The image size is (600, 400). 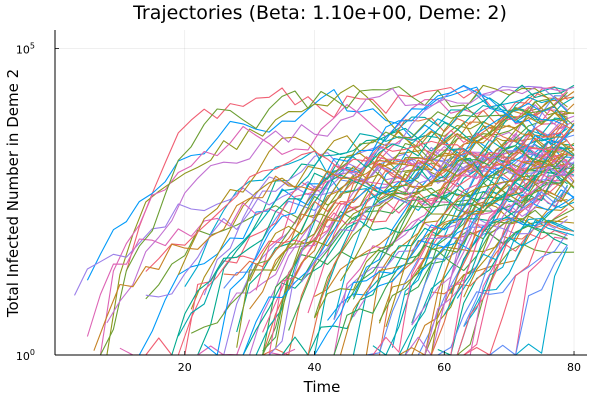 I want to click on x-tick-label: 40, so click(x=315, y=367).